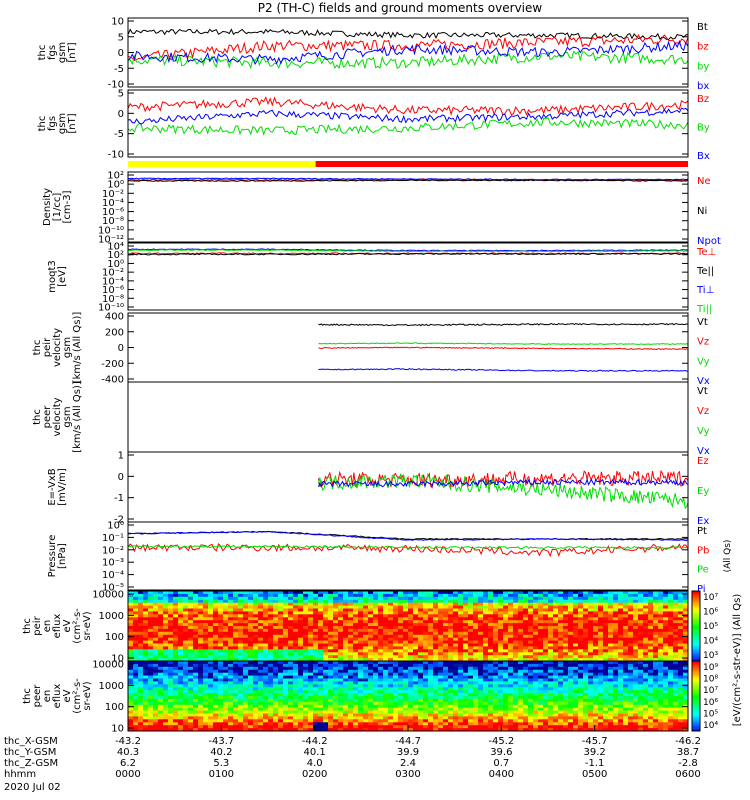  Describe the element at coordinates (52, 276) in the screenshot. I see `y-axis-label: moqt3` at that location.